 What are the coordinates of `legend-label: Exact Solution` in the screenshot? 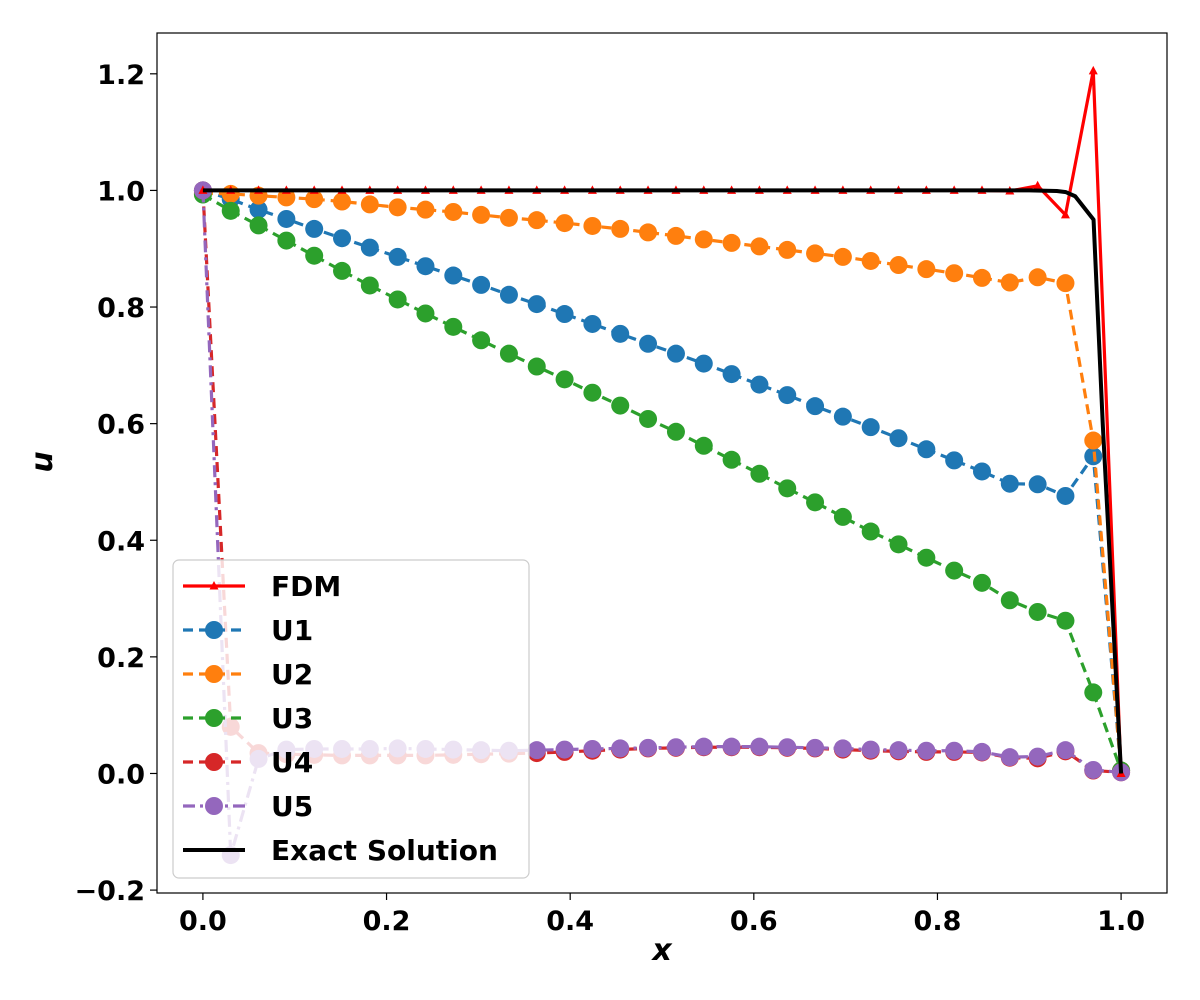 It's located at (384, 850).